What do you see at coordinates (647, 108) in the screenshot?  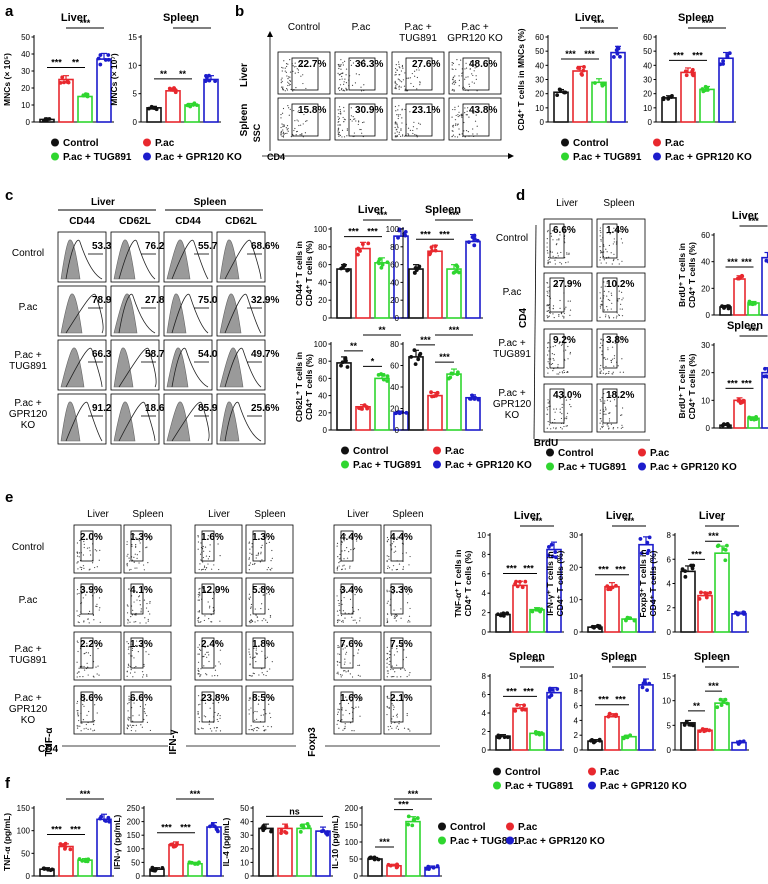 I see `y-tick-label: 10` at bounding box center [647, 108].